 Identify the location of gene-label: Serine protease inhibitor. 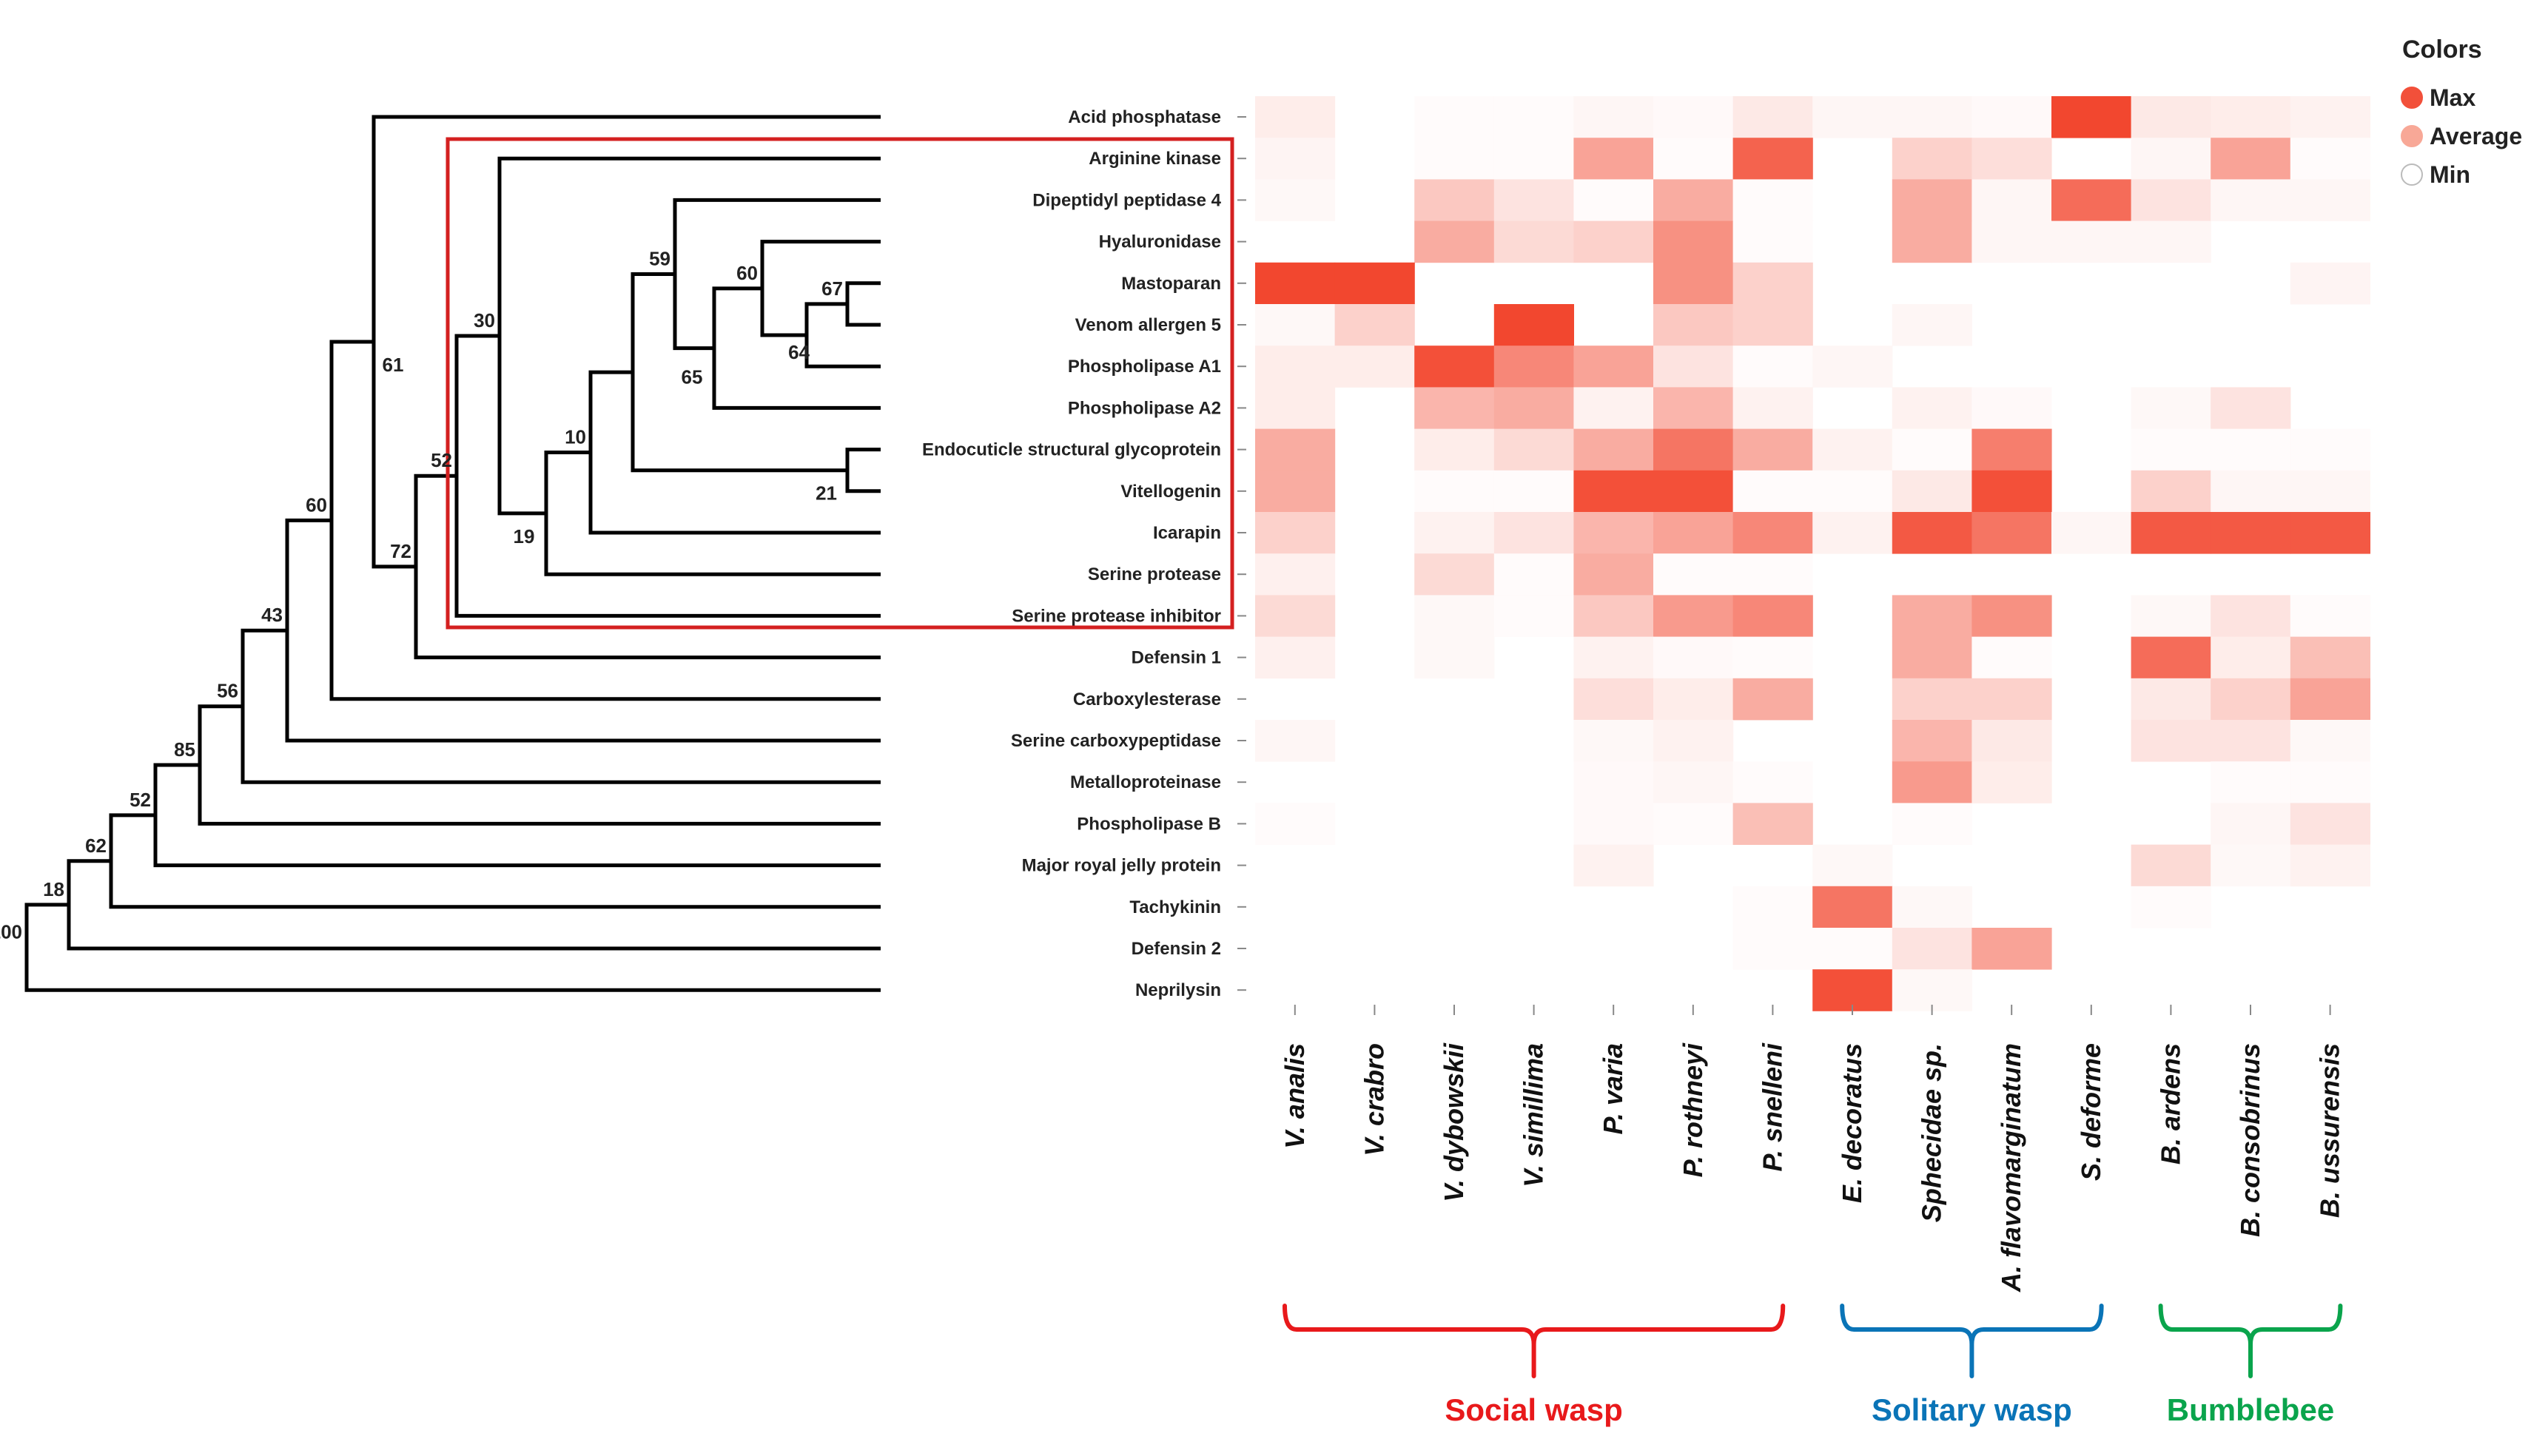
(1116, 616).